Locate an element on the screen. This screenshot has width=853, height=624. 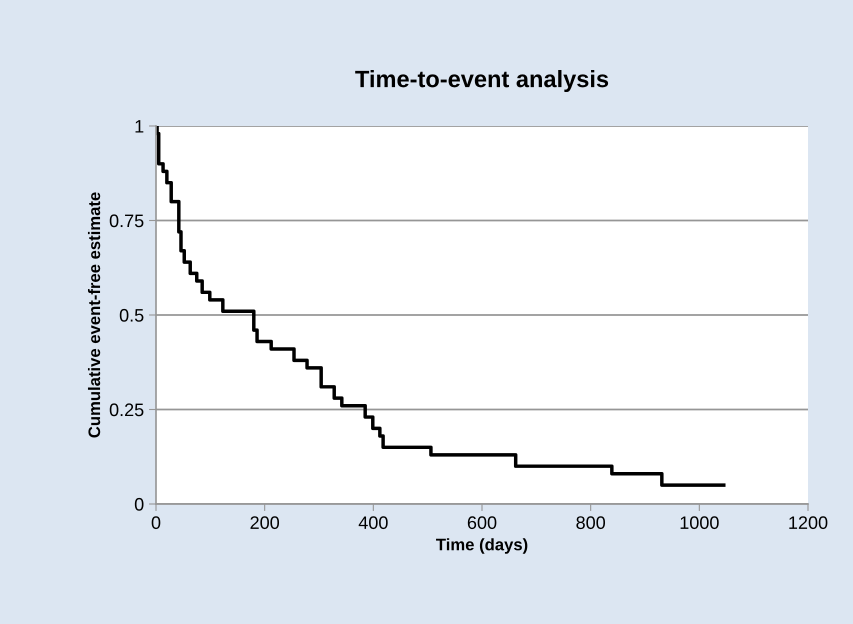
chart-title: Time-to-event analysis is located at coordinates (481, 81).